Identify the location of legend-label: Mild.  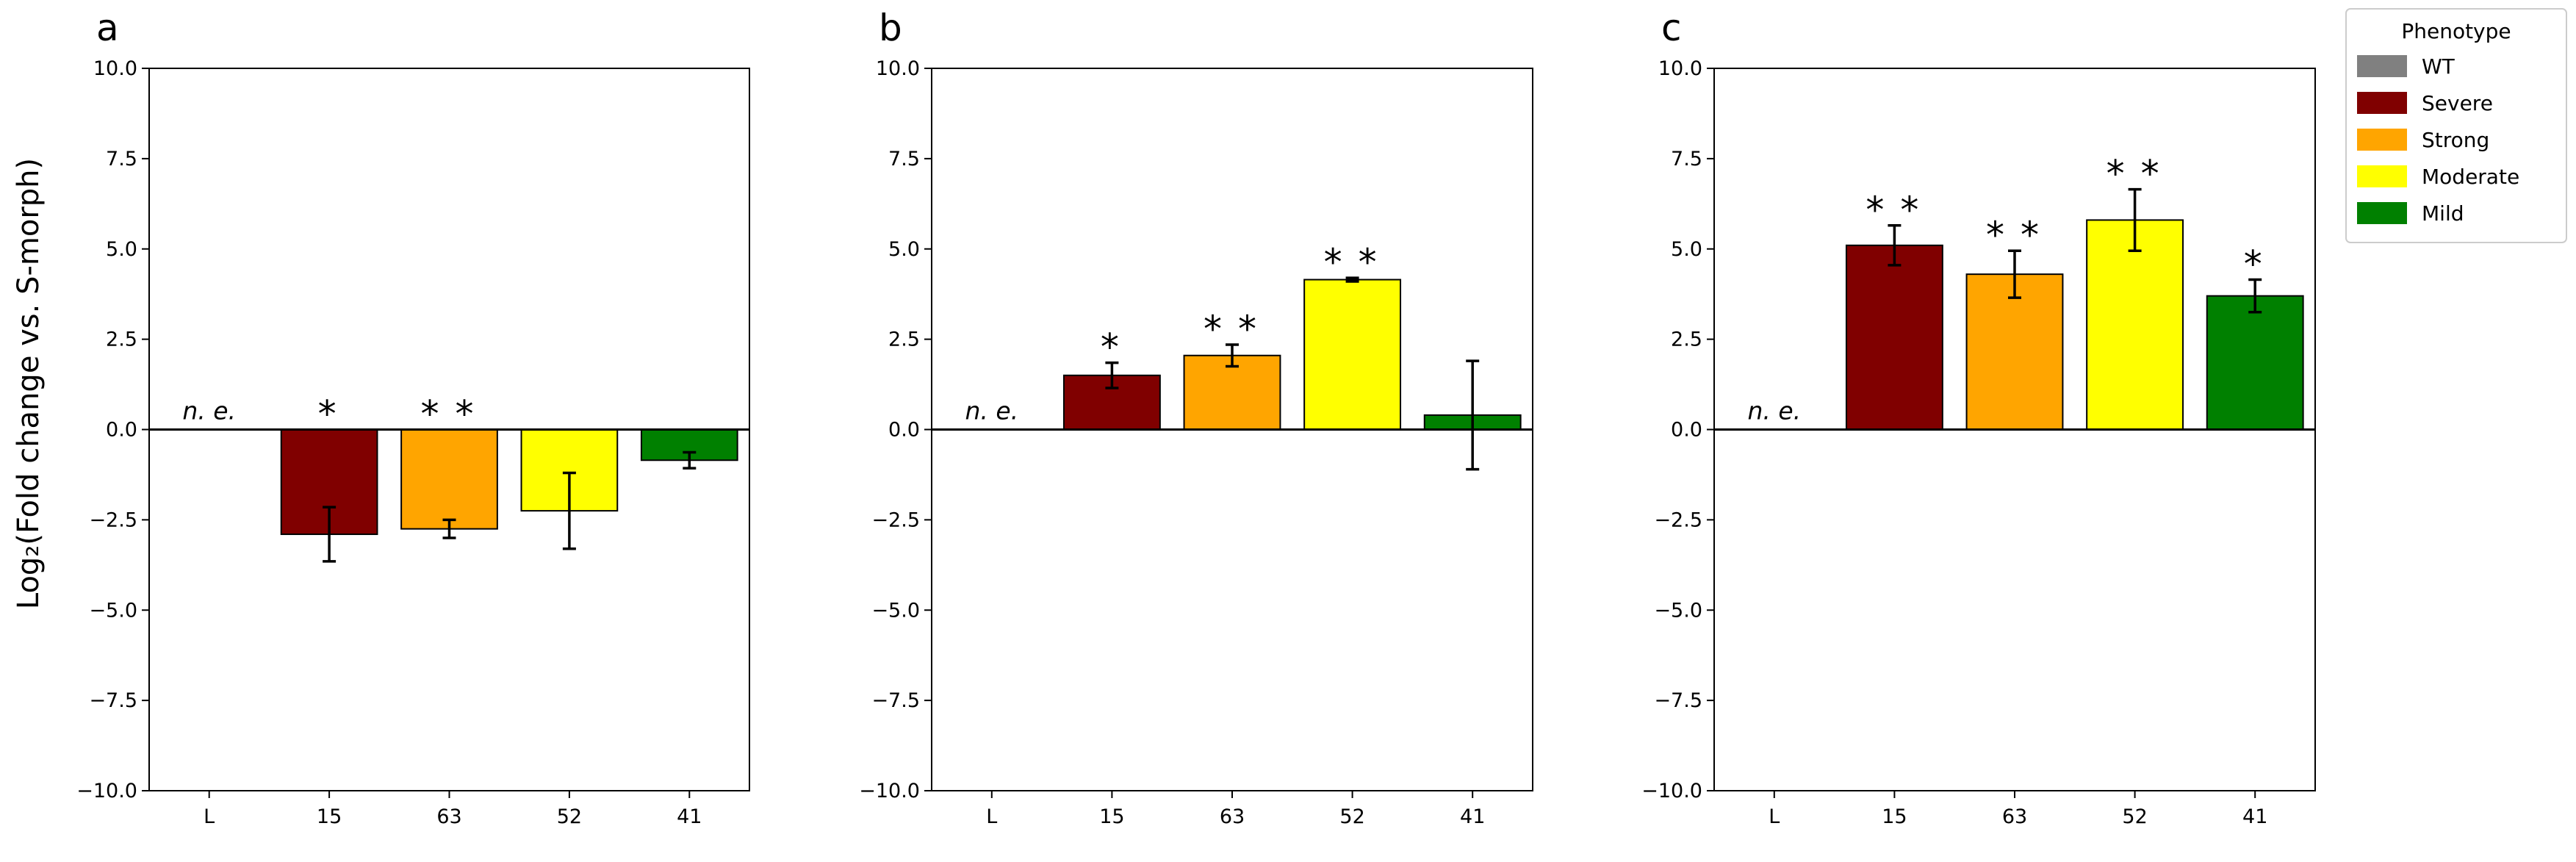
(2443, 213).